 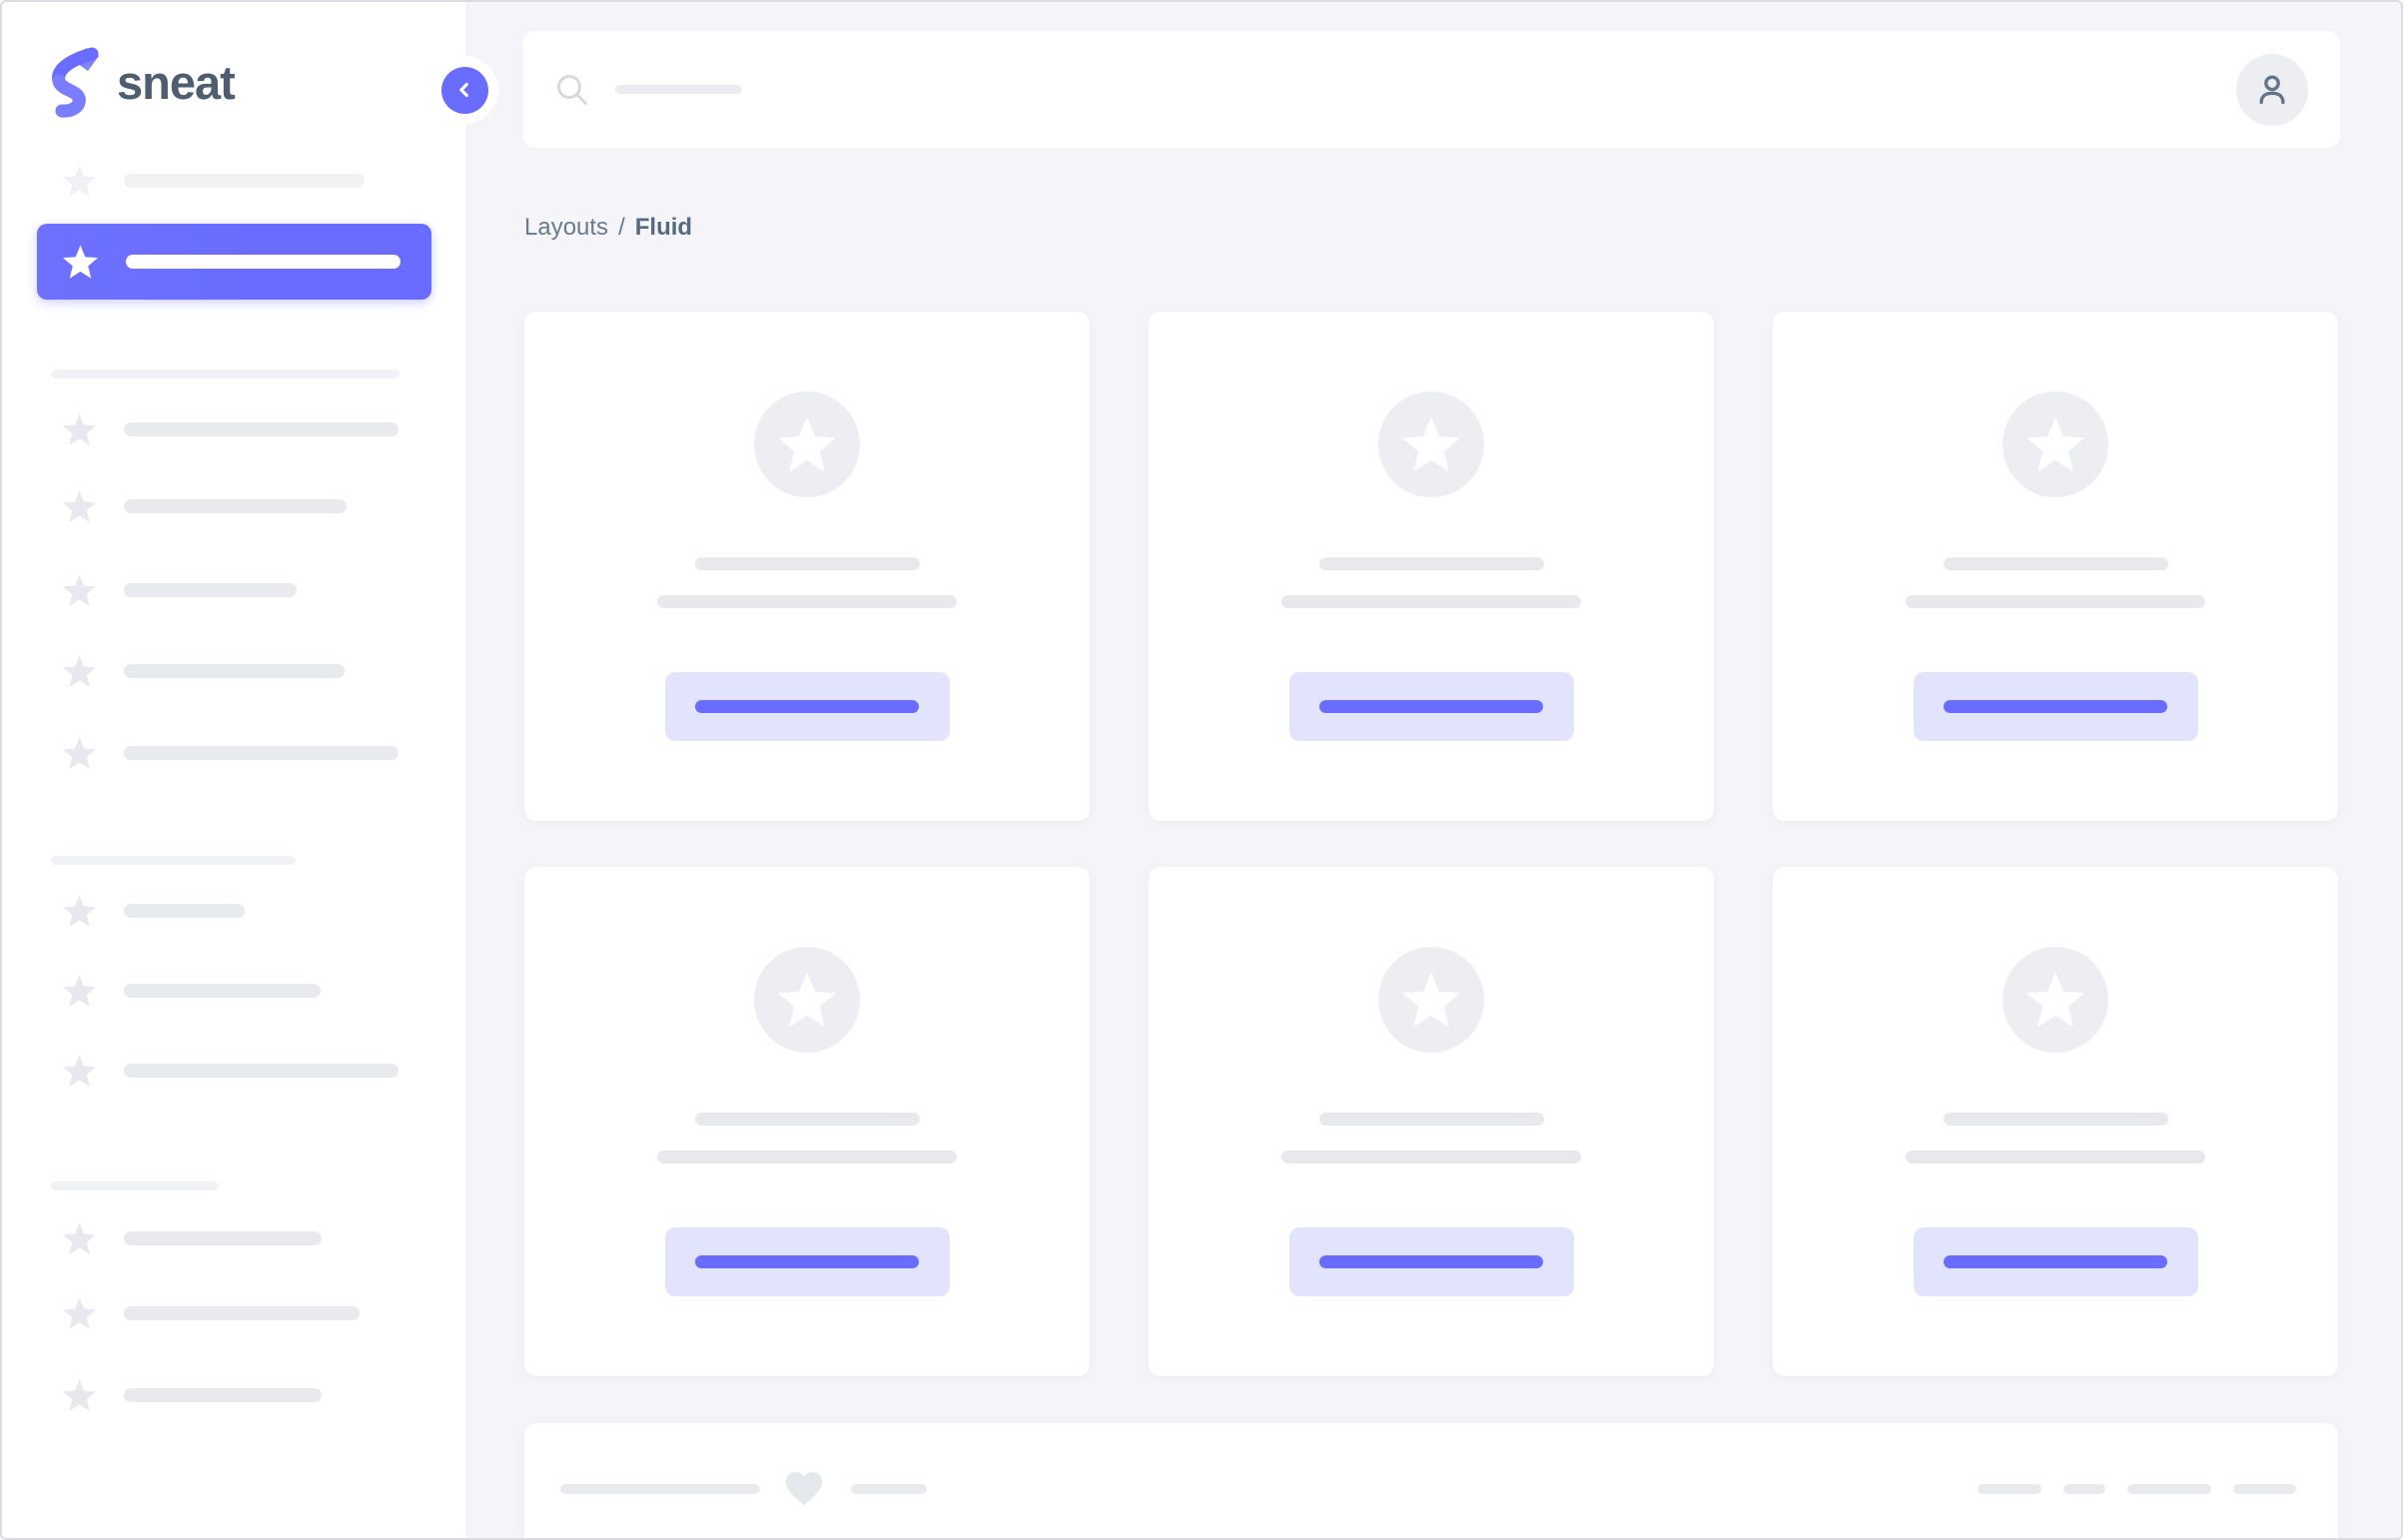 I want to click on brand-name: sneat, so click(x=176, y=82).